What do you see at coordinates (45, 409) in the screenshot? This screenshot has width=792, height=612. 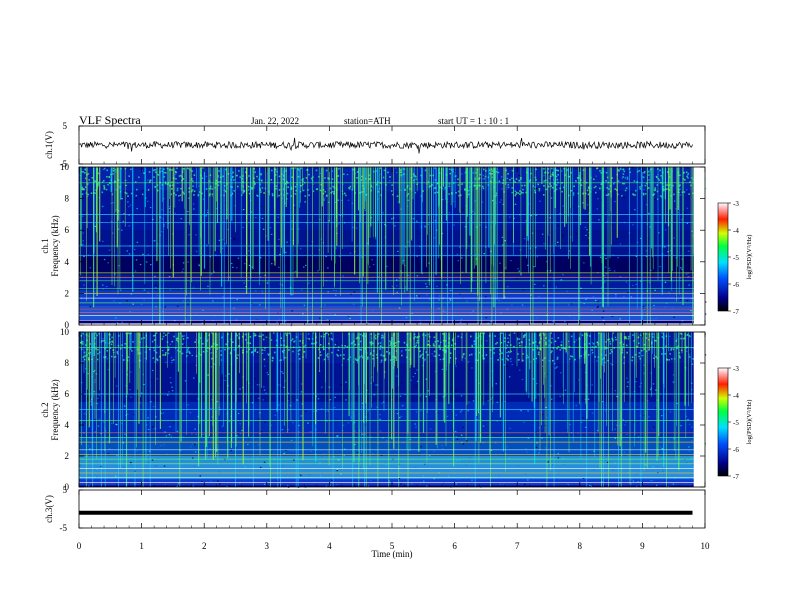 I see `ch2-spectrogram-label-line1: ch.2` at bounding box center [45, 409].